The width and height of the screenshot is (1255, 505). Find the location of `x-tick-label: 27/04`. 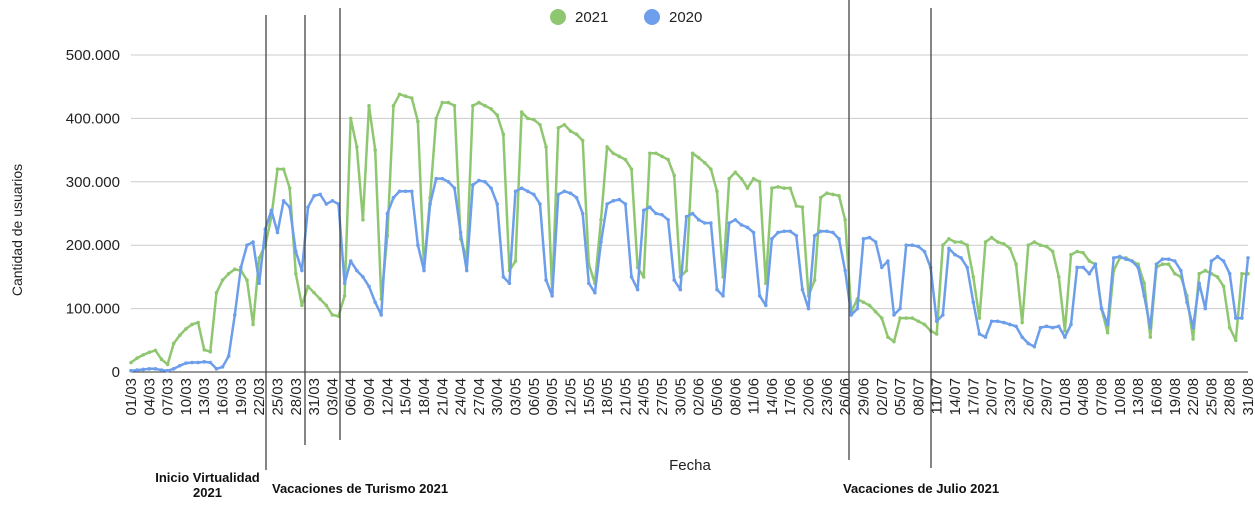

x-tick-label: 27/04 is located at coordinates (479, 397).